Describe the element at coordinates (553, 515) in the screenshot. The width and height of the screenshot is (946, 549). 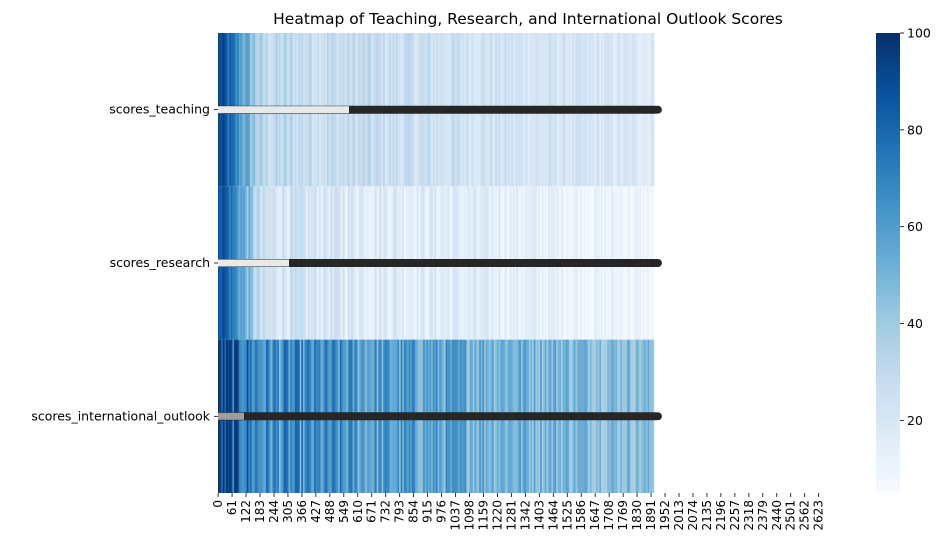
I see `x-tick-label: 1464` at that location.